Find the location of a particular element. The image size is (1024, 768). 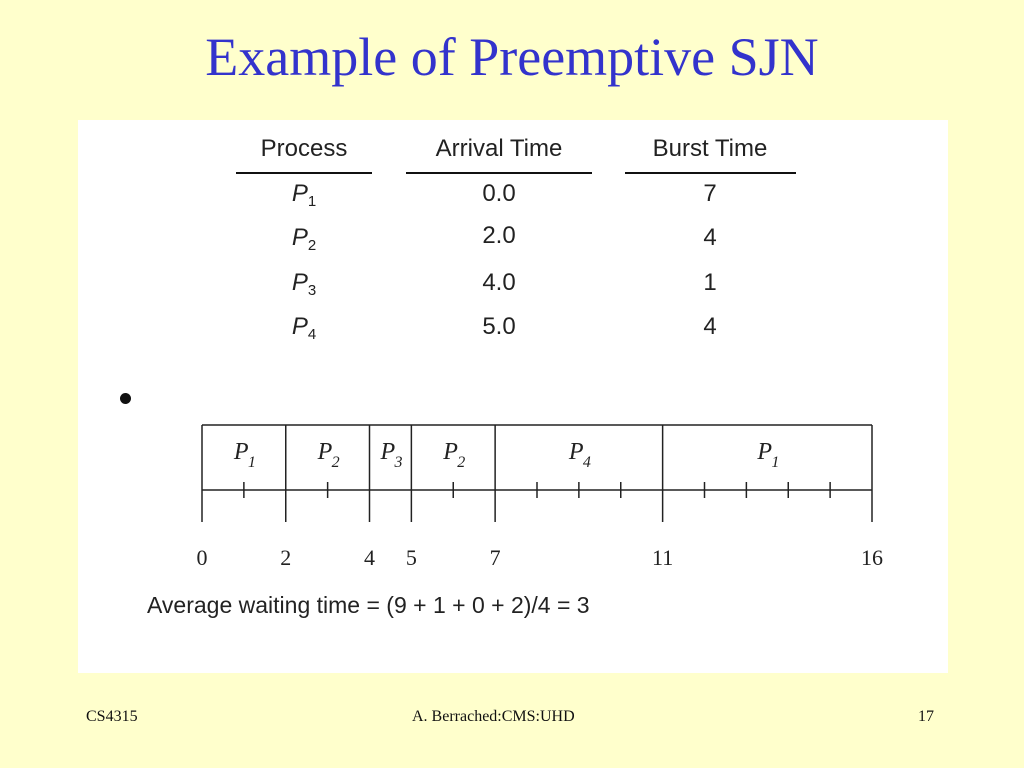

table-row-2-arrival: 2.0 is located at coordinates (499, 235).